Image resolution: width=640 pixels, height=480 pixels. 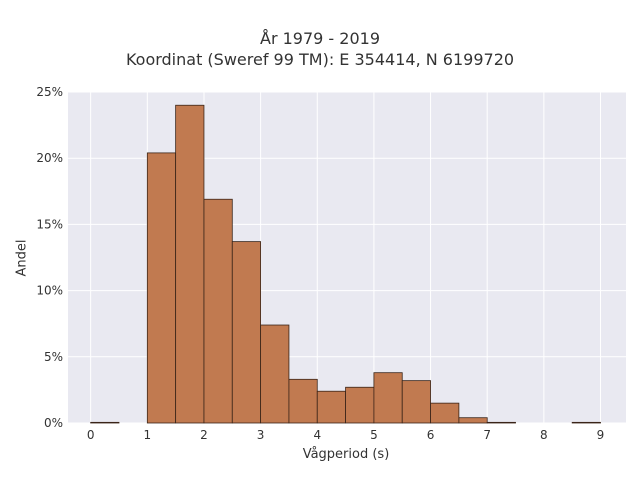 I want to click on x-tick-label: 6, so click(x=431, y=435).